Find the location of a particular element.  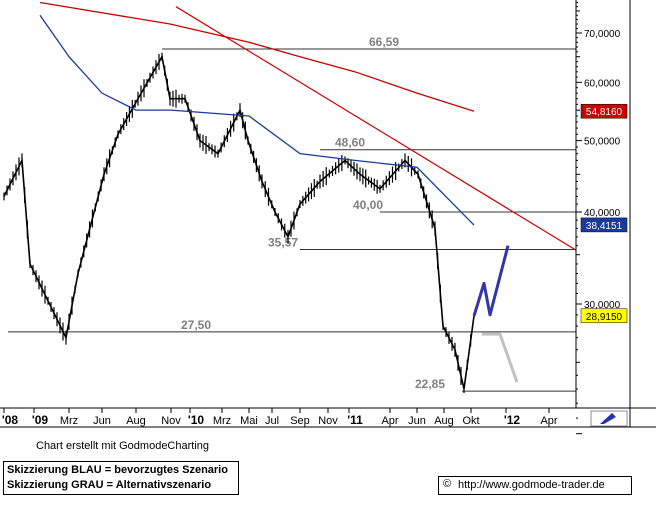

x-tick-label: '10 is located at coordinates (196, 420).